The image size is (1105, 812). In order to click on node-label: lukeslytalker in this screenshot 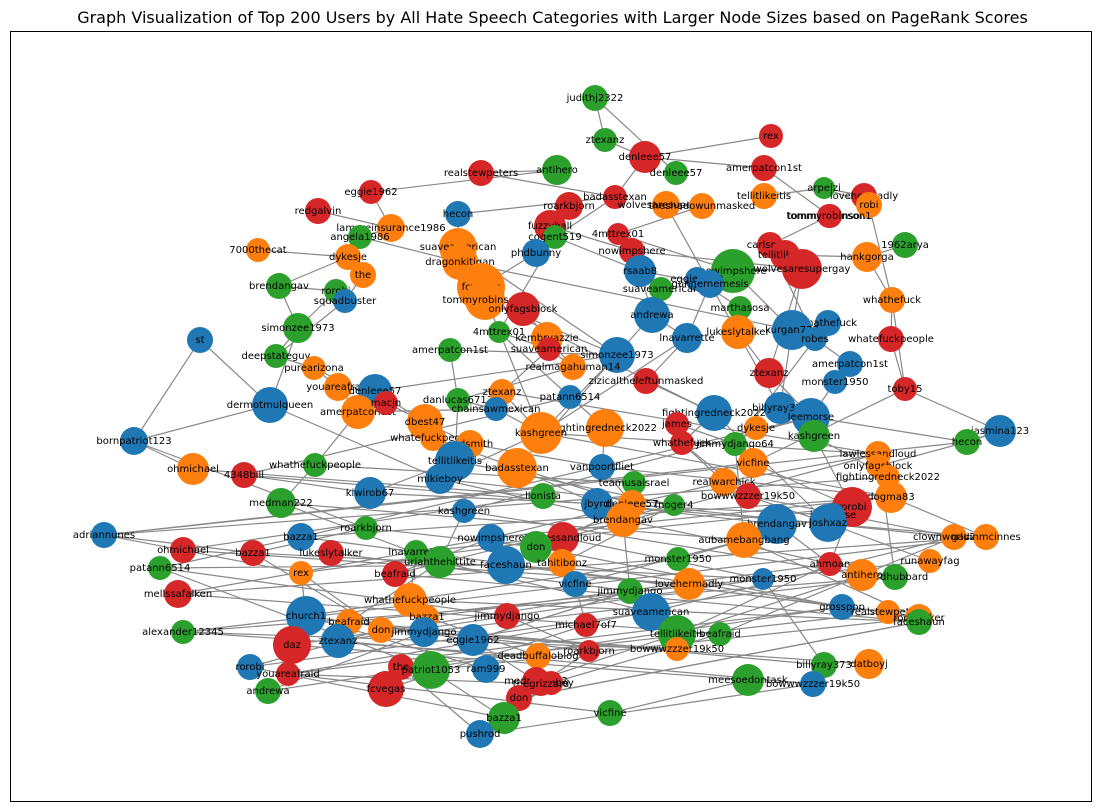, I will do `click(331, 553)`.